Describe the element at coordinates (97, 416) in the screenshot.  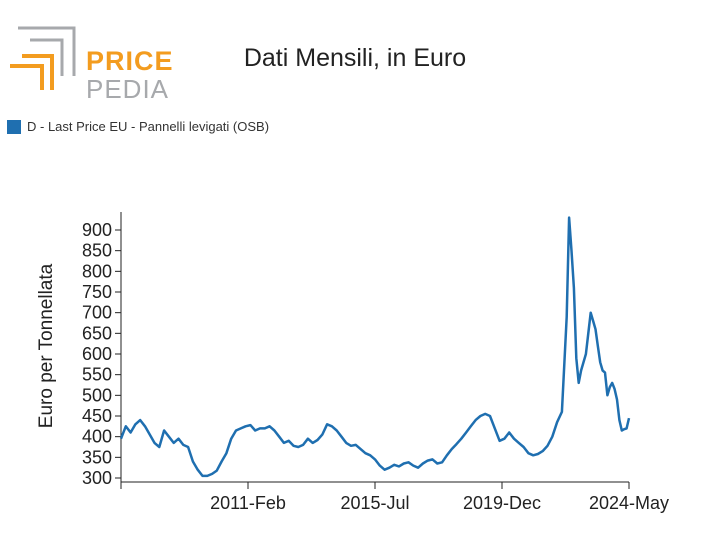
I see `y-tick-label: 450` at that location.